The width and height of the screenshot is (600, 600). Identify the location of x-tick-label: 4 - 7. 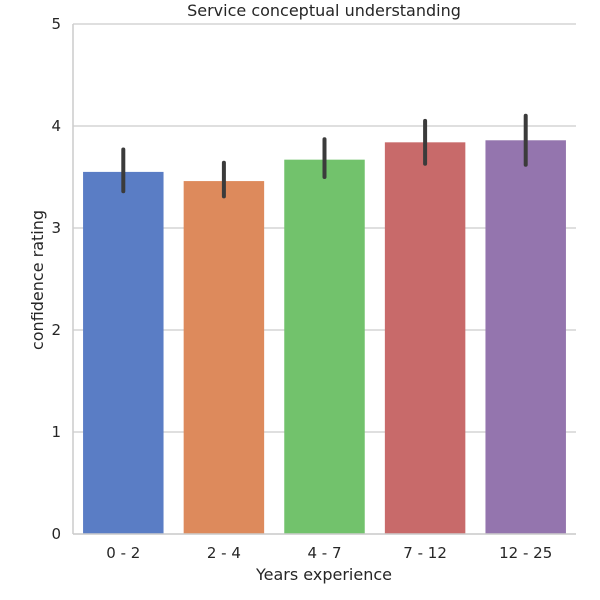
(324, 553).